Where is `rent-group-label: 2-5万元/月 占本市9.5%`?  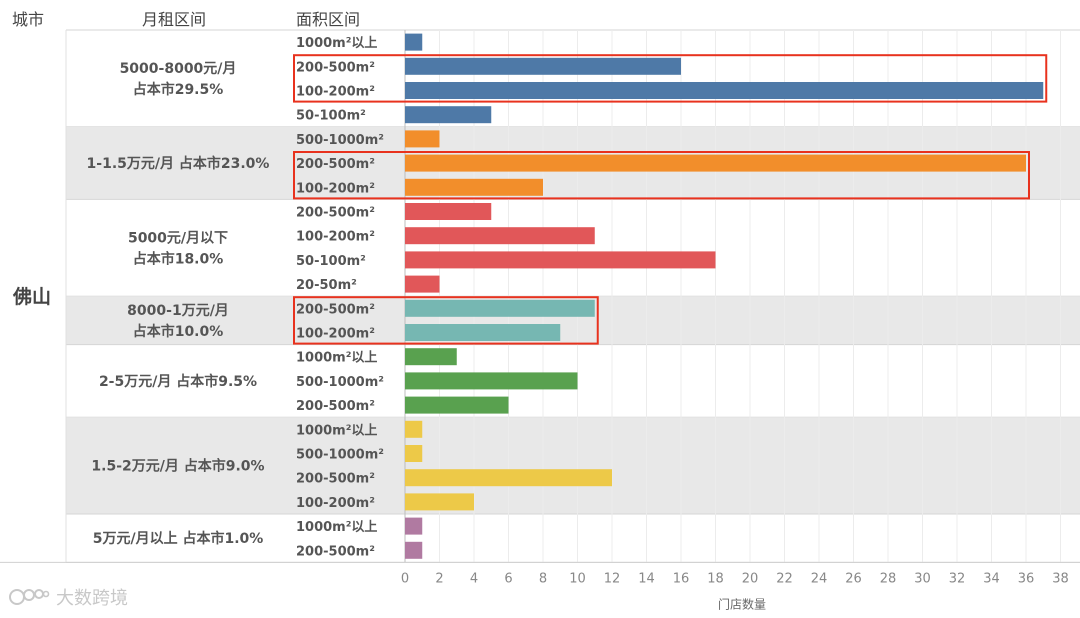
rent-group-label: 2-5万元/月 占本市9.5% is located at coordinates (178, 381).